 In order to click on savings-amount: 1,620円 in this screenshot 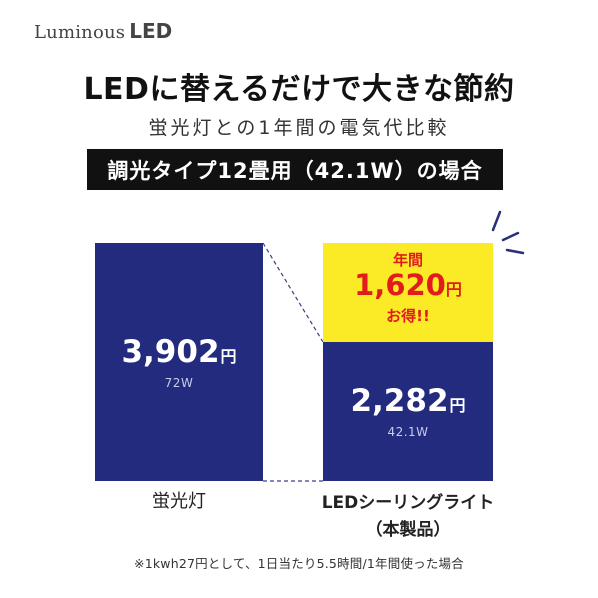, I will do `click(408, 287)`.